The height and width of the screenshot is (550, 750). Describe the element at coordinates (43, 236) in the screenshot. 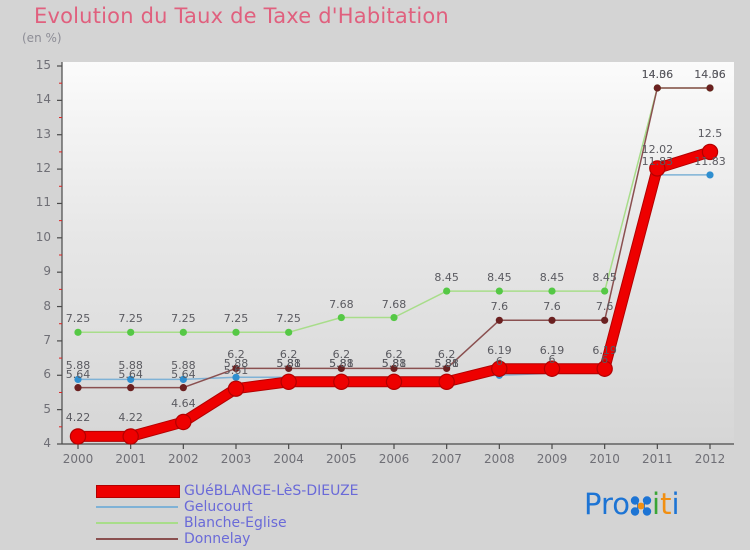

I see `y-axis-tick-label: 10` at that location.